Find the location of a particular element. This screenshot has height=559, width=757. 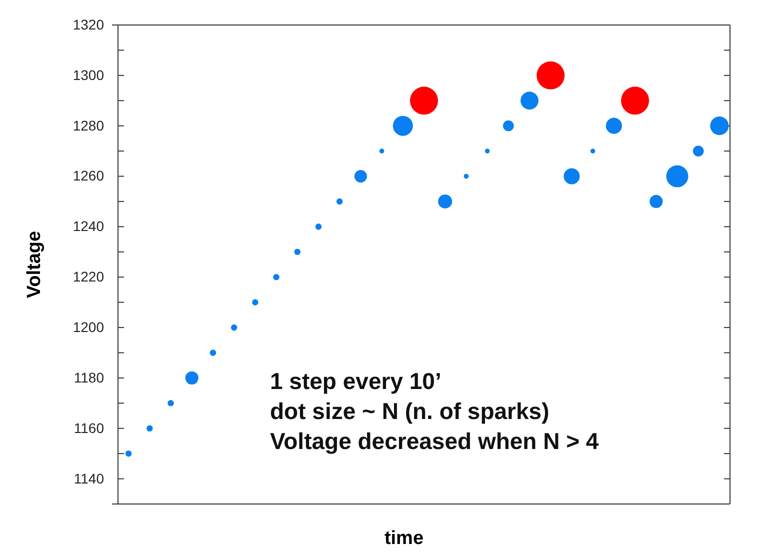

annotation: Voltage decreased when N > 4 is located at coordinates (434, 441).